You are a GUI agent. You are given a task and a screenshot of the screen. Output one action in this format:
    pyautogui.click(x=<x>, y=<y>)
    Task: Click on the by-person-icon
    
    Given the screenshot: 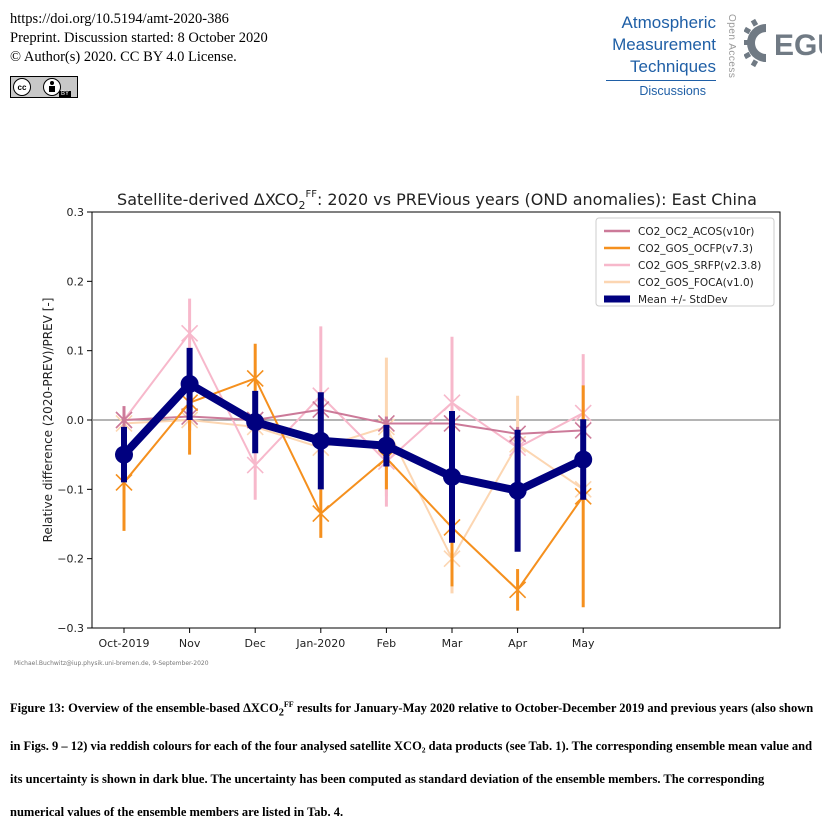 What is the action you would take?
    pyautogui.click(x=52, y=87)
    